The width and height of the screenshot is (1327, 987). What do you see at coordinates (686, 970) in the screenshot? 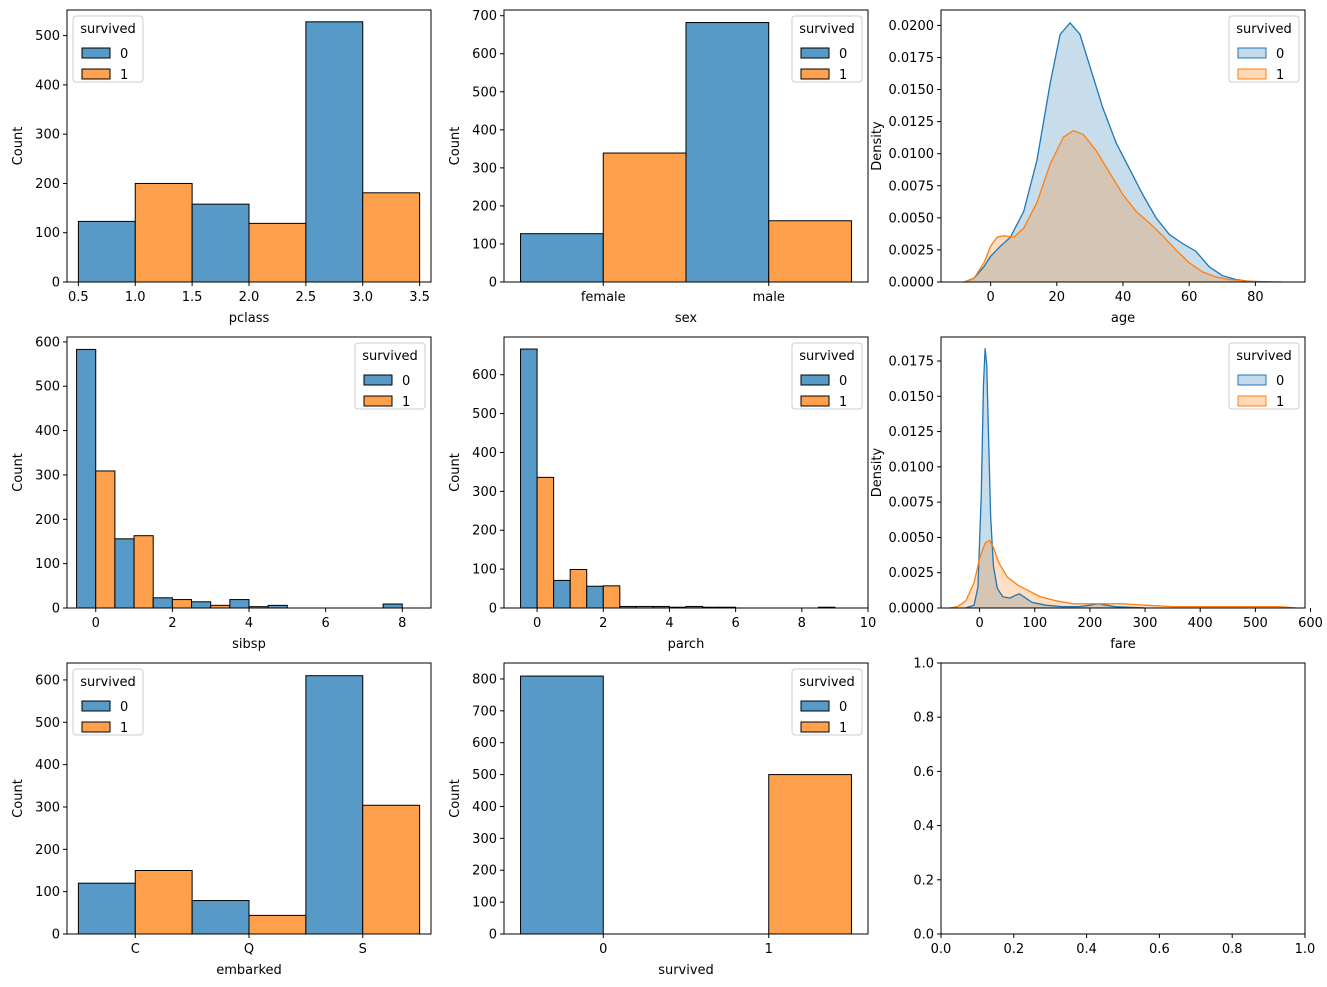
I see `xlabel-survived: survived` at bounding box center [686, 970].